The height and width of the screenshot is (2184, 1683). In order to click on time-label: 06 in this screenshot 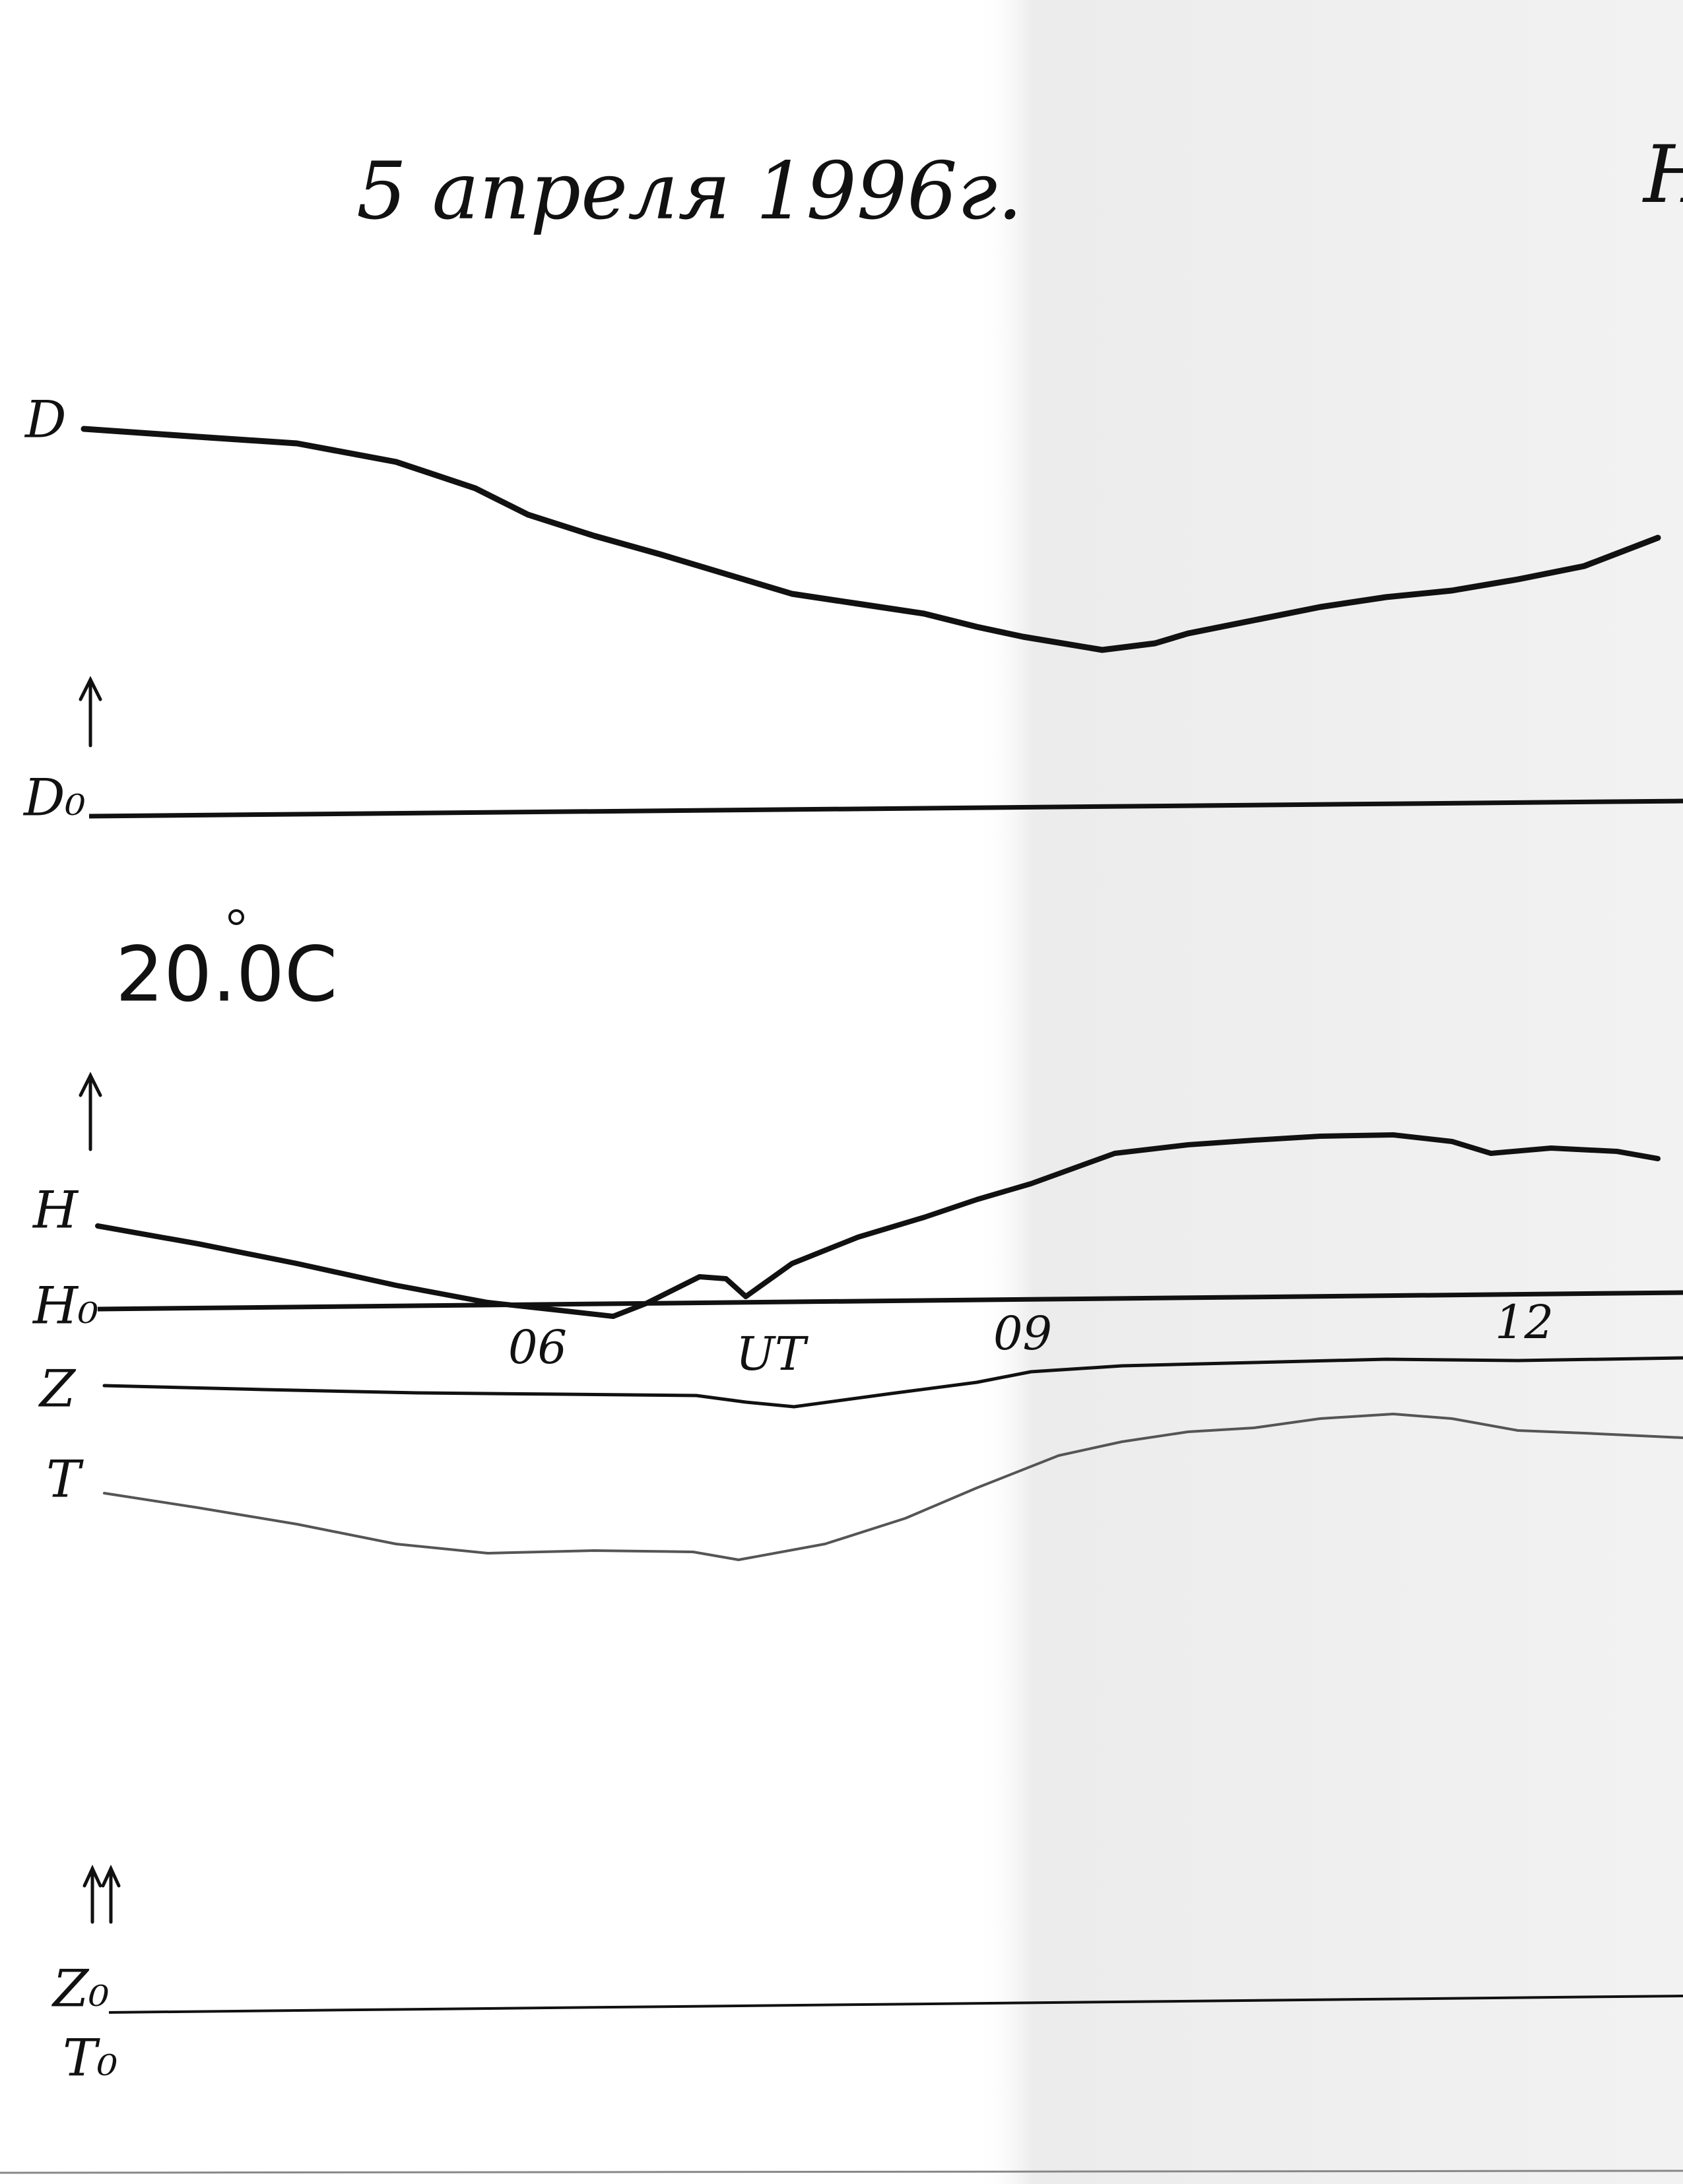, I will do `click(537, 1347)`.